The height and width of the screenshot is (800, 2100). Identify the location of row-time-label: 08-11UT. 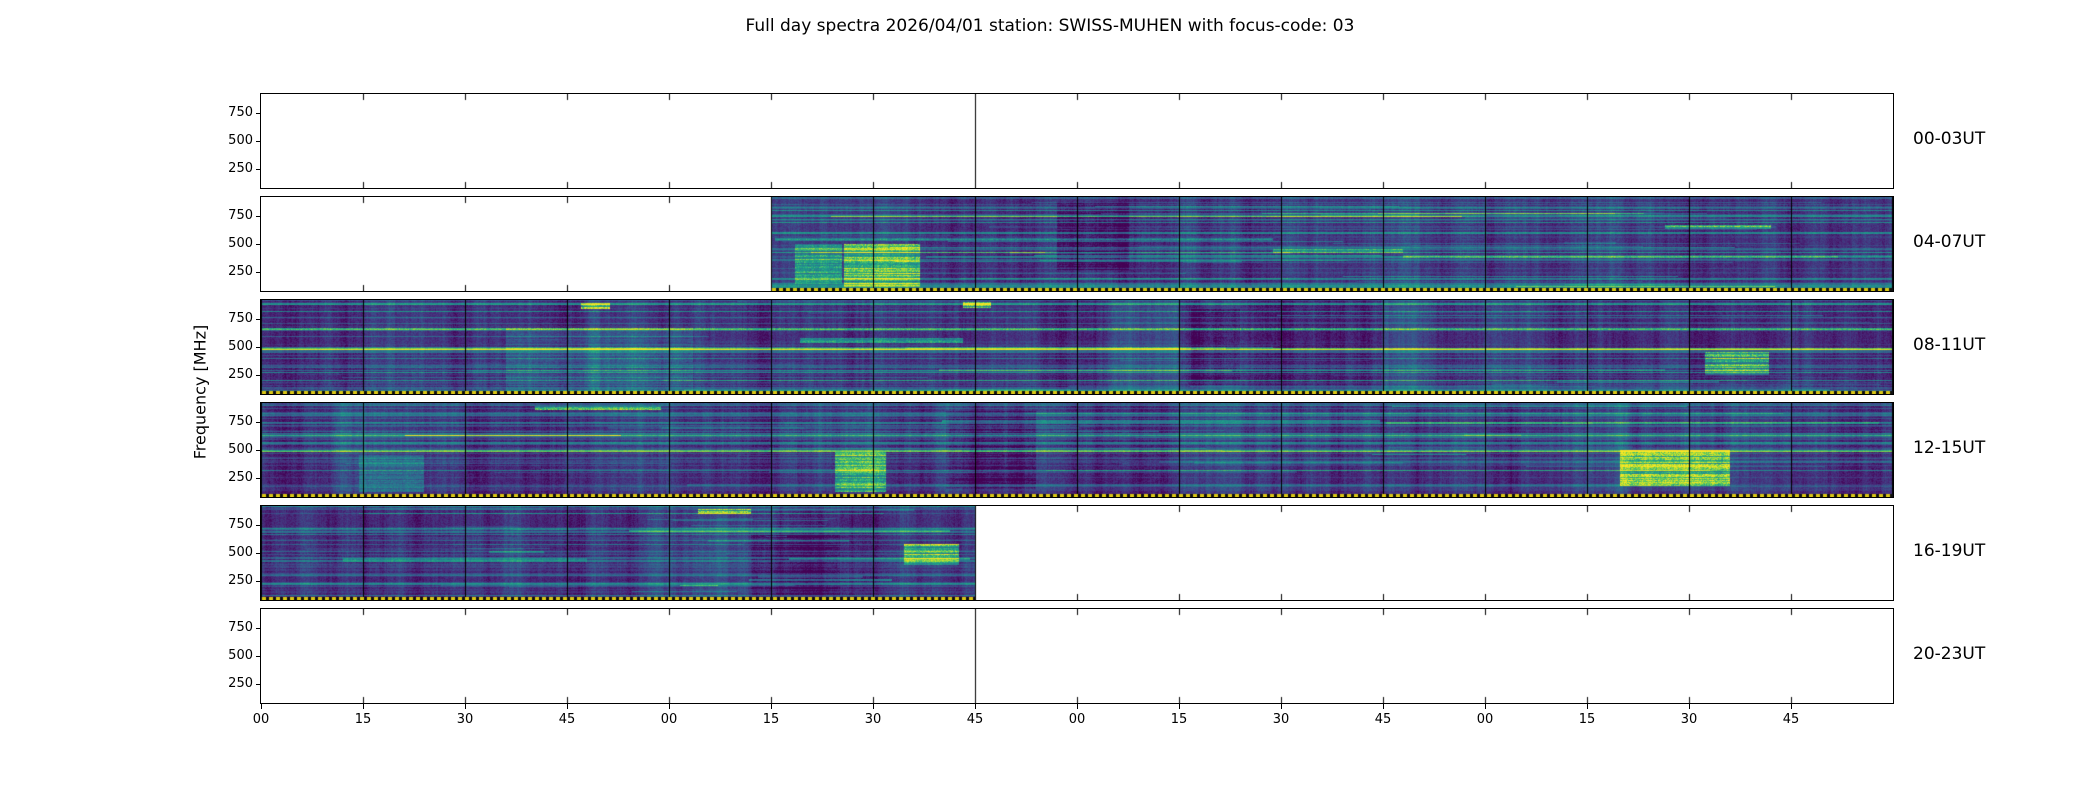
(1949, 345).